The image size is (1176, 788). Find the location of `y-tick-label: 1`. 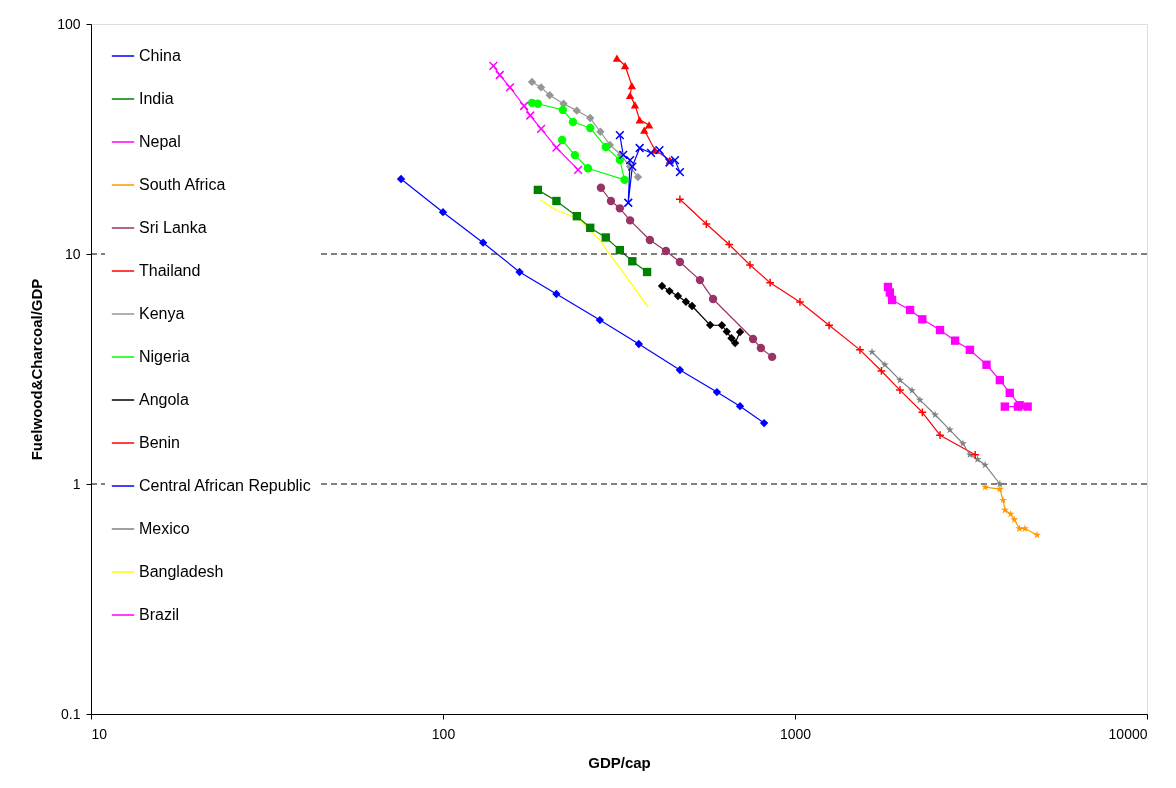

y-tick-label: 1 is located at coordinates (76, 483).